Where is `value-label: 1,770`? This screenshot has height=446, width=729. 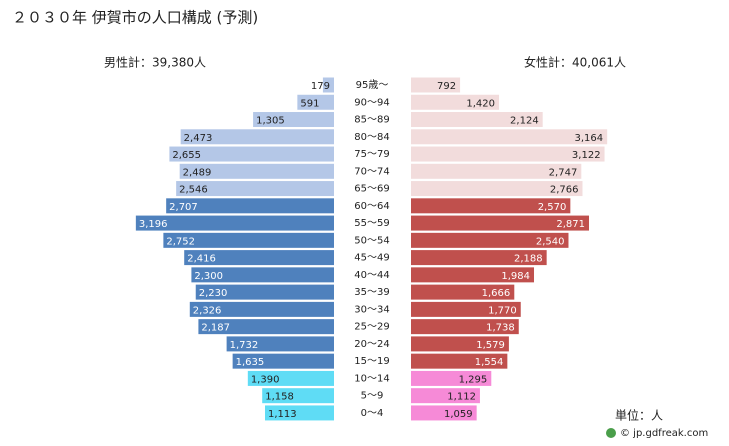 value-label: 1,770 is located at coordinates (502, 310).